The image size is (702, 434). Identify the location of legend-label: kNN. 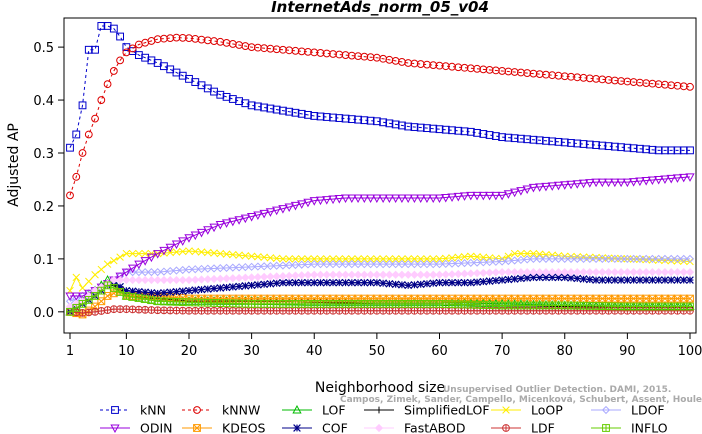
(153, 410).